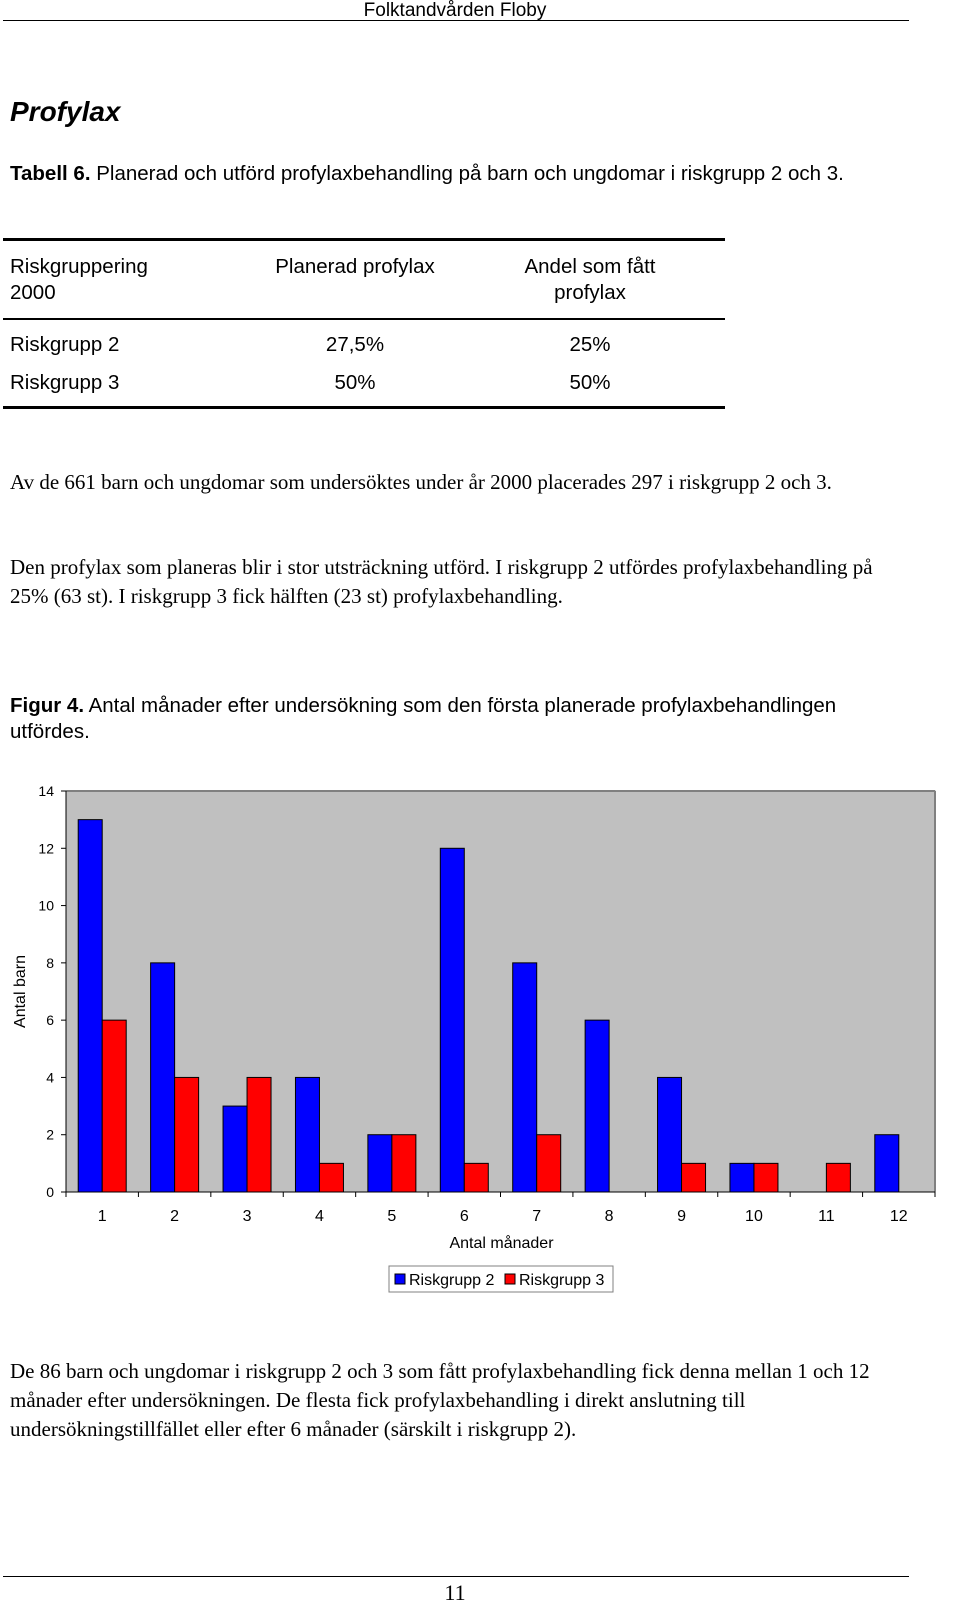  Describe the element at coordinates (391, 1216) in the screenshot. I see `x-tick-label: 5` at that location.